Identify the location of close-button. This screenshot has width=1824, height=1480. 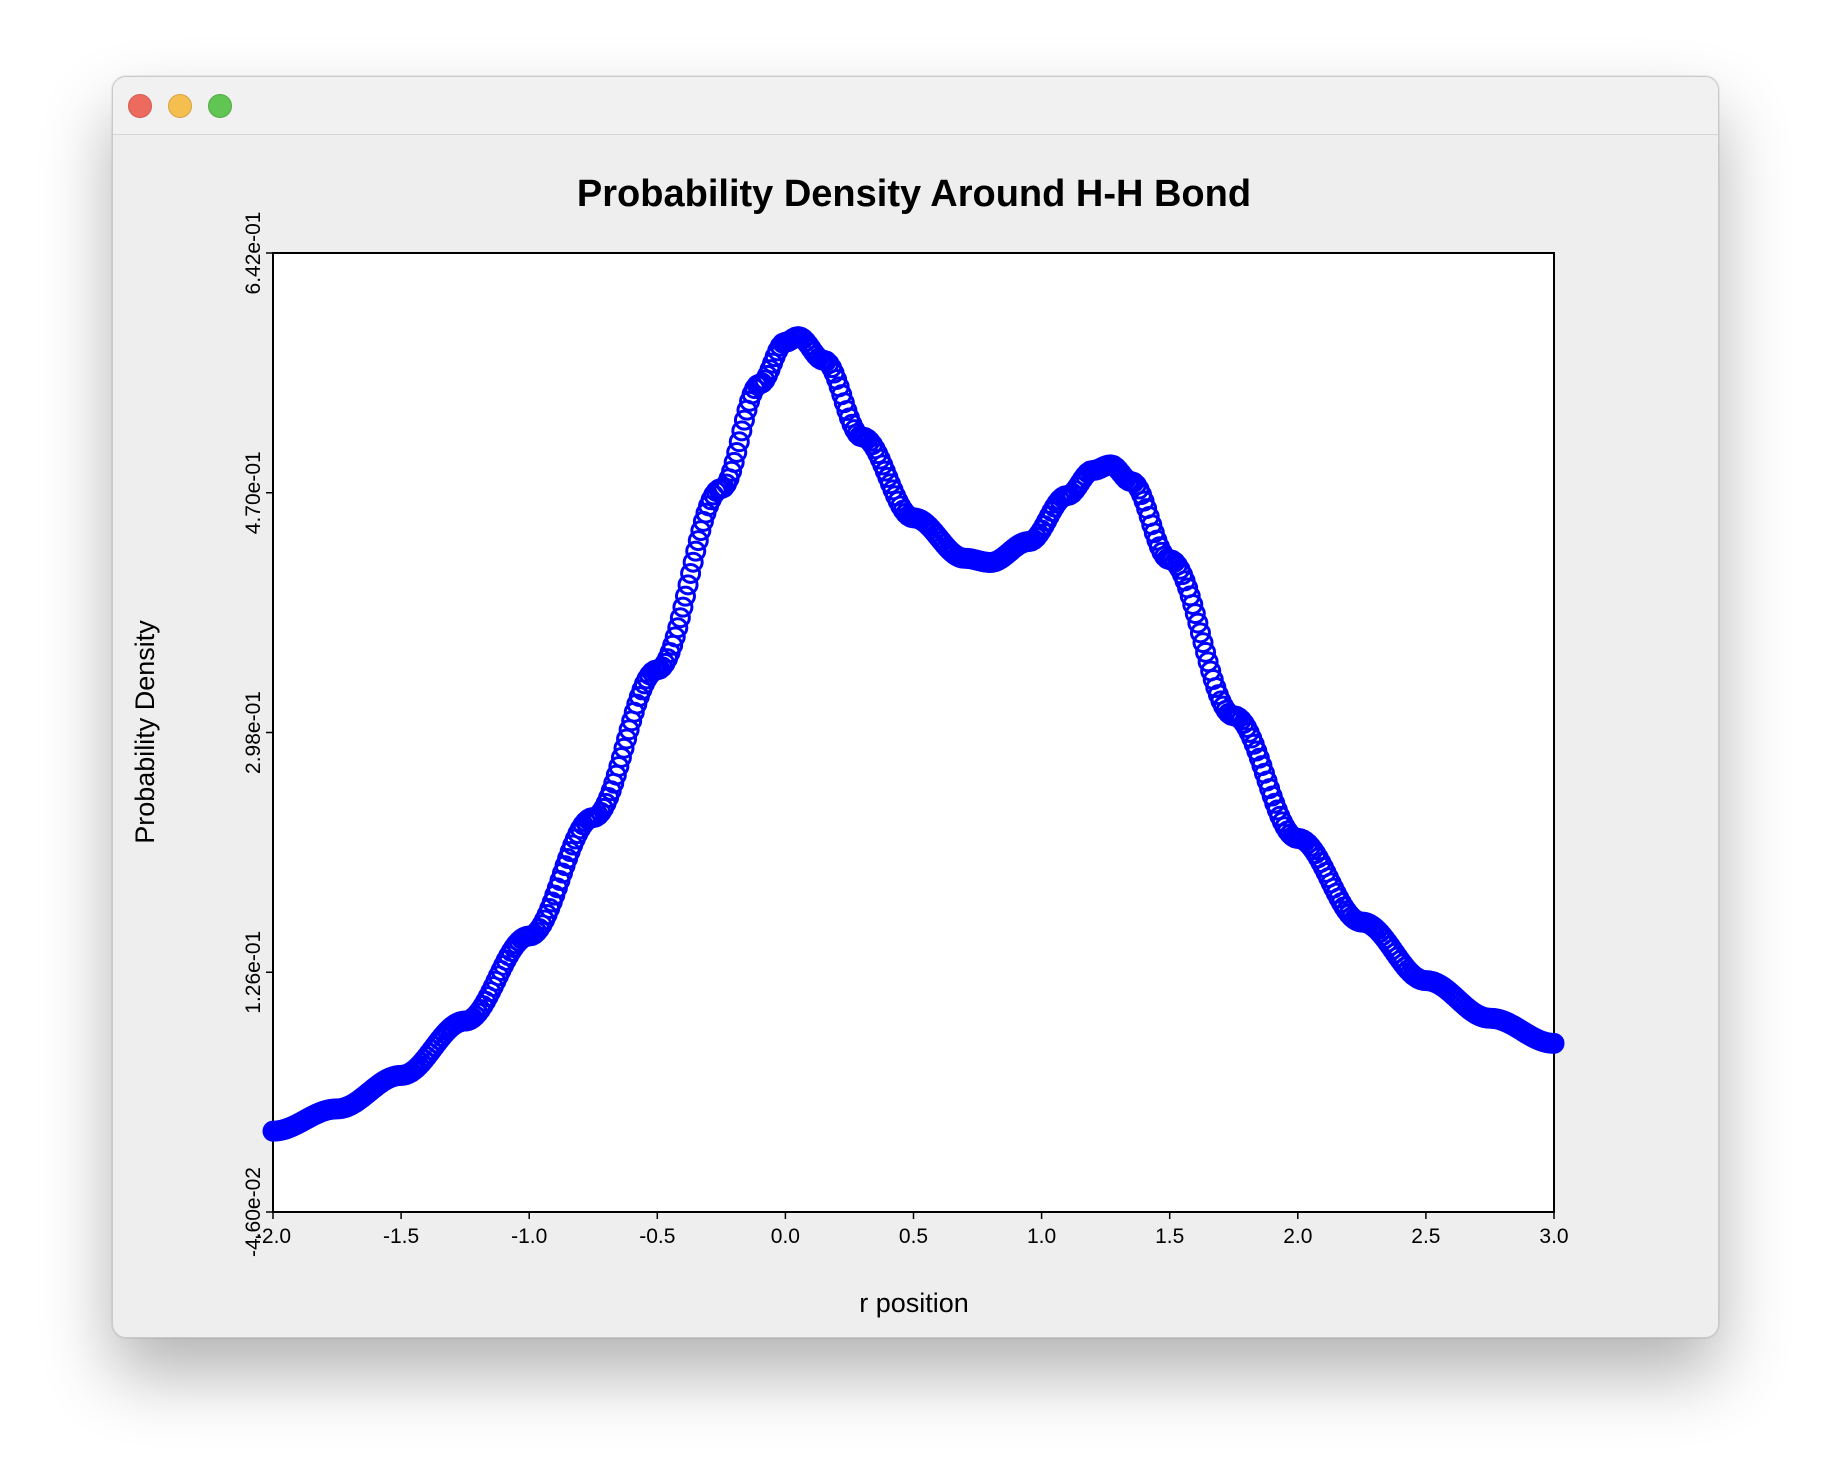
(140, 106).